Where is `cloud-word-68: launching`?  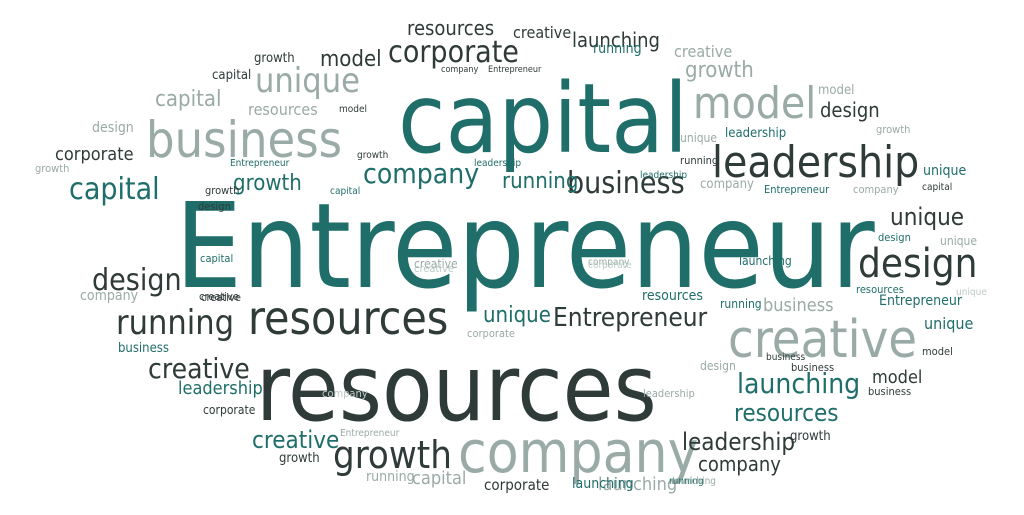 cloud-word-68: launching is located at coordinates (765, 261).